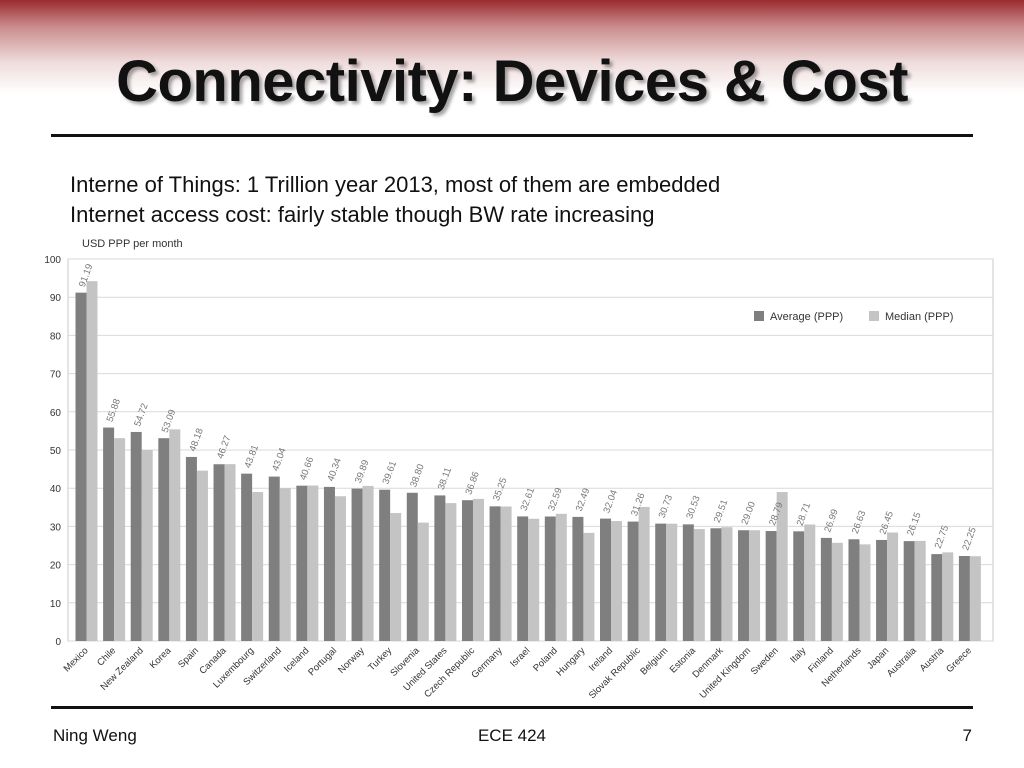  Describe the element at coordinates (765, 661) in the screenshot. I see `category-label: Sweden` at that location.